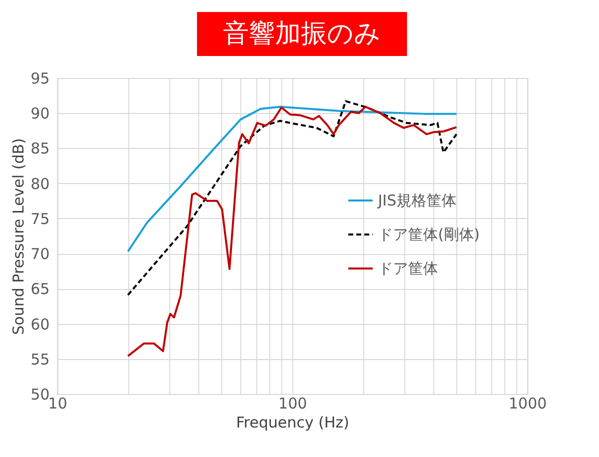 The image size is (599, 457). I want to click on legend-label: ドア筐体, so click(408, 269).